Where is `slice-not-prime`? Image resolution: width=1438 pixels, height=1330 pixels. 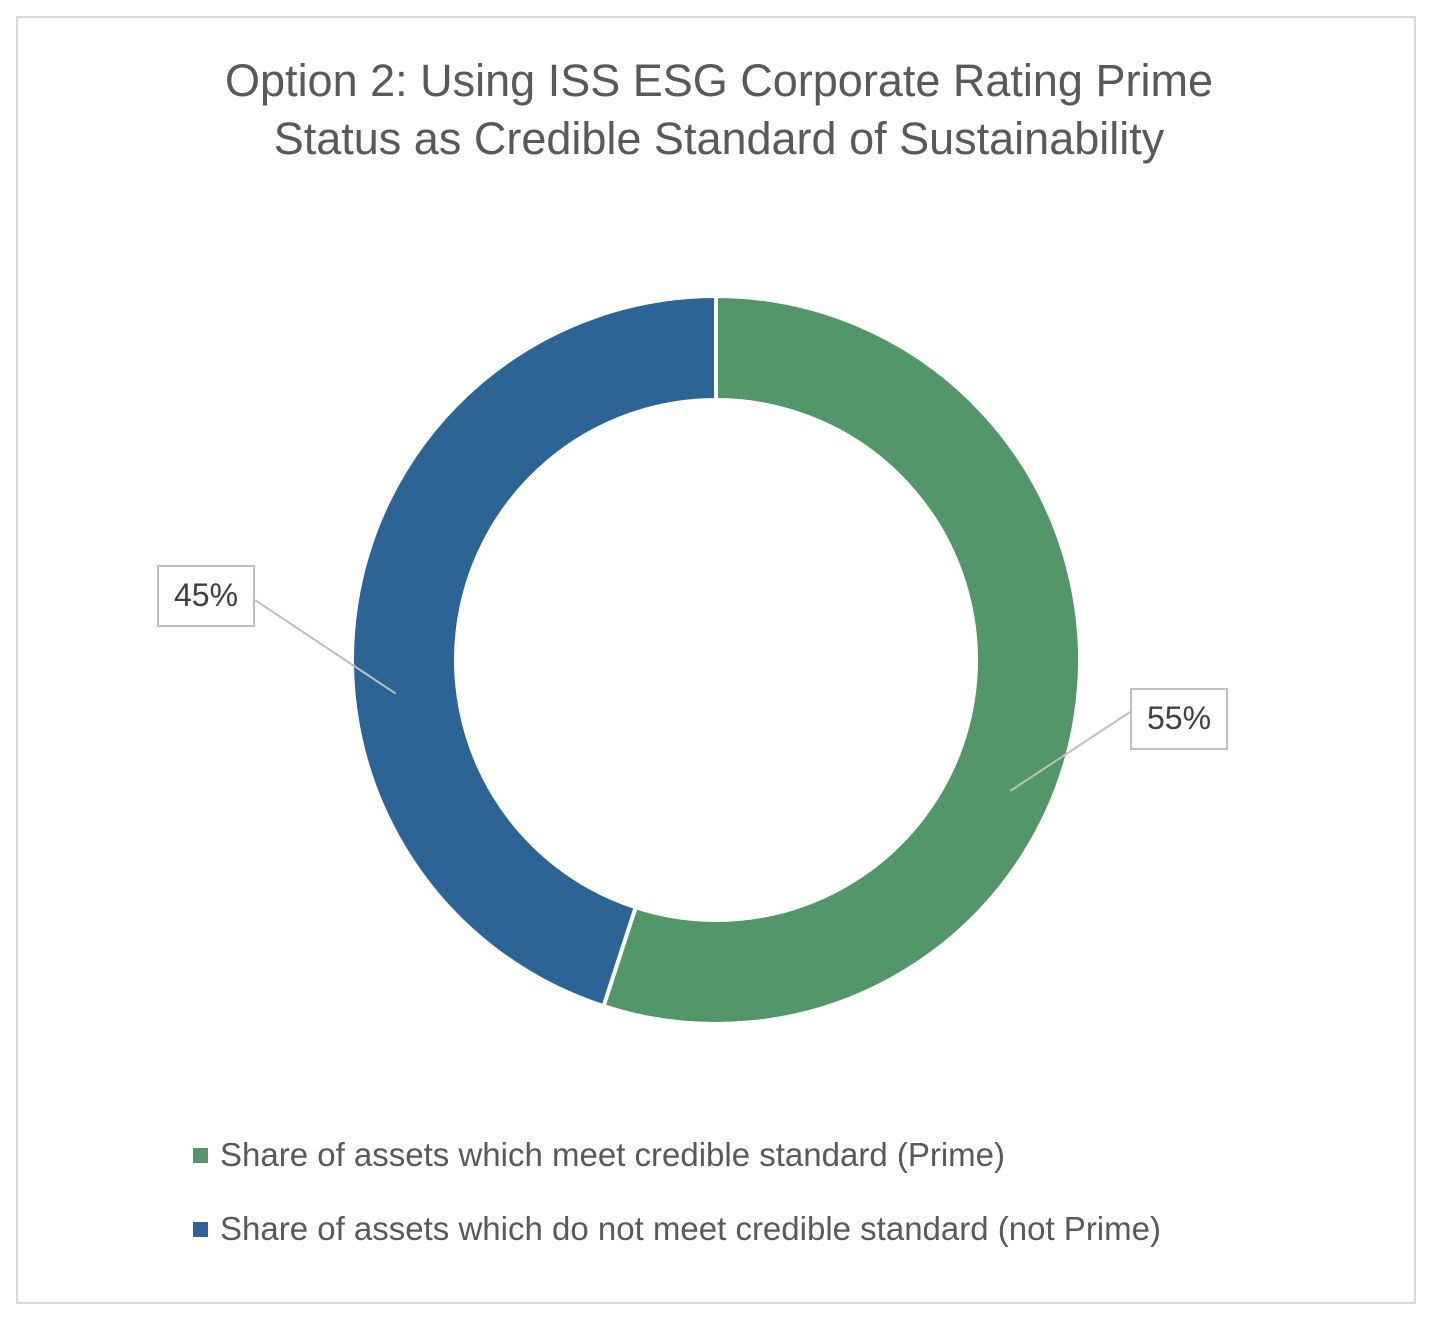 slice-not-prime is located at coordinates (534, 651).